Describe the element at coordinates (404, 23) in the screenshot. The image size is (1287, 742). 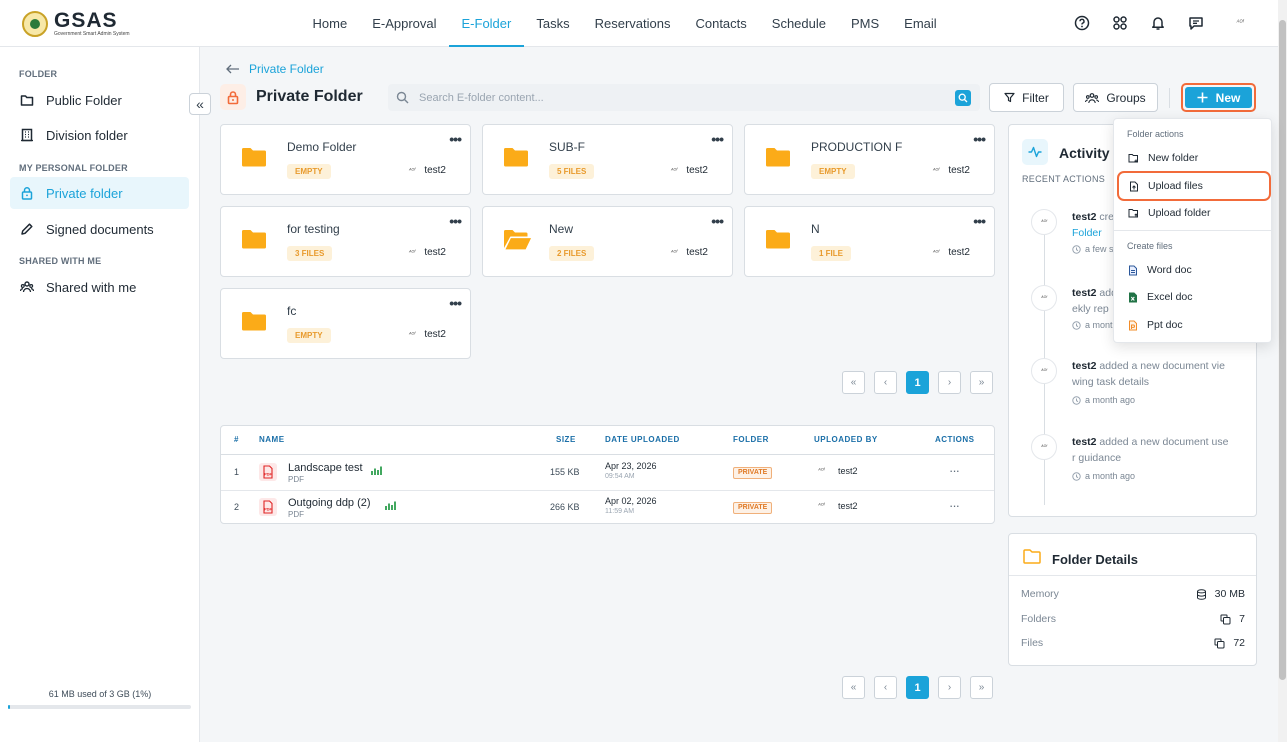
I see `nav-e-approval: E-Approval` at that location.